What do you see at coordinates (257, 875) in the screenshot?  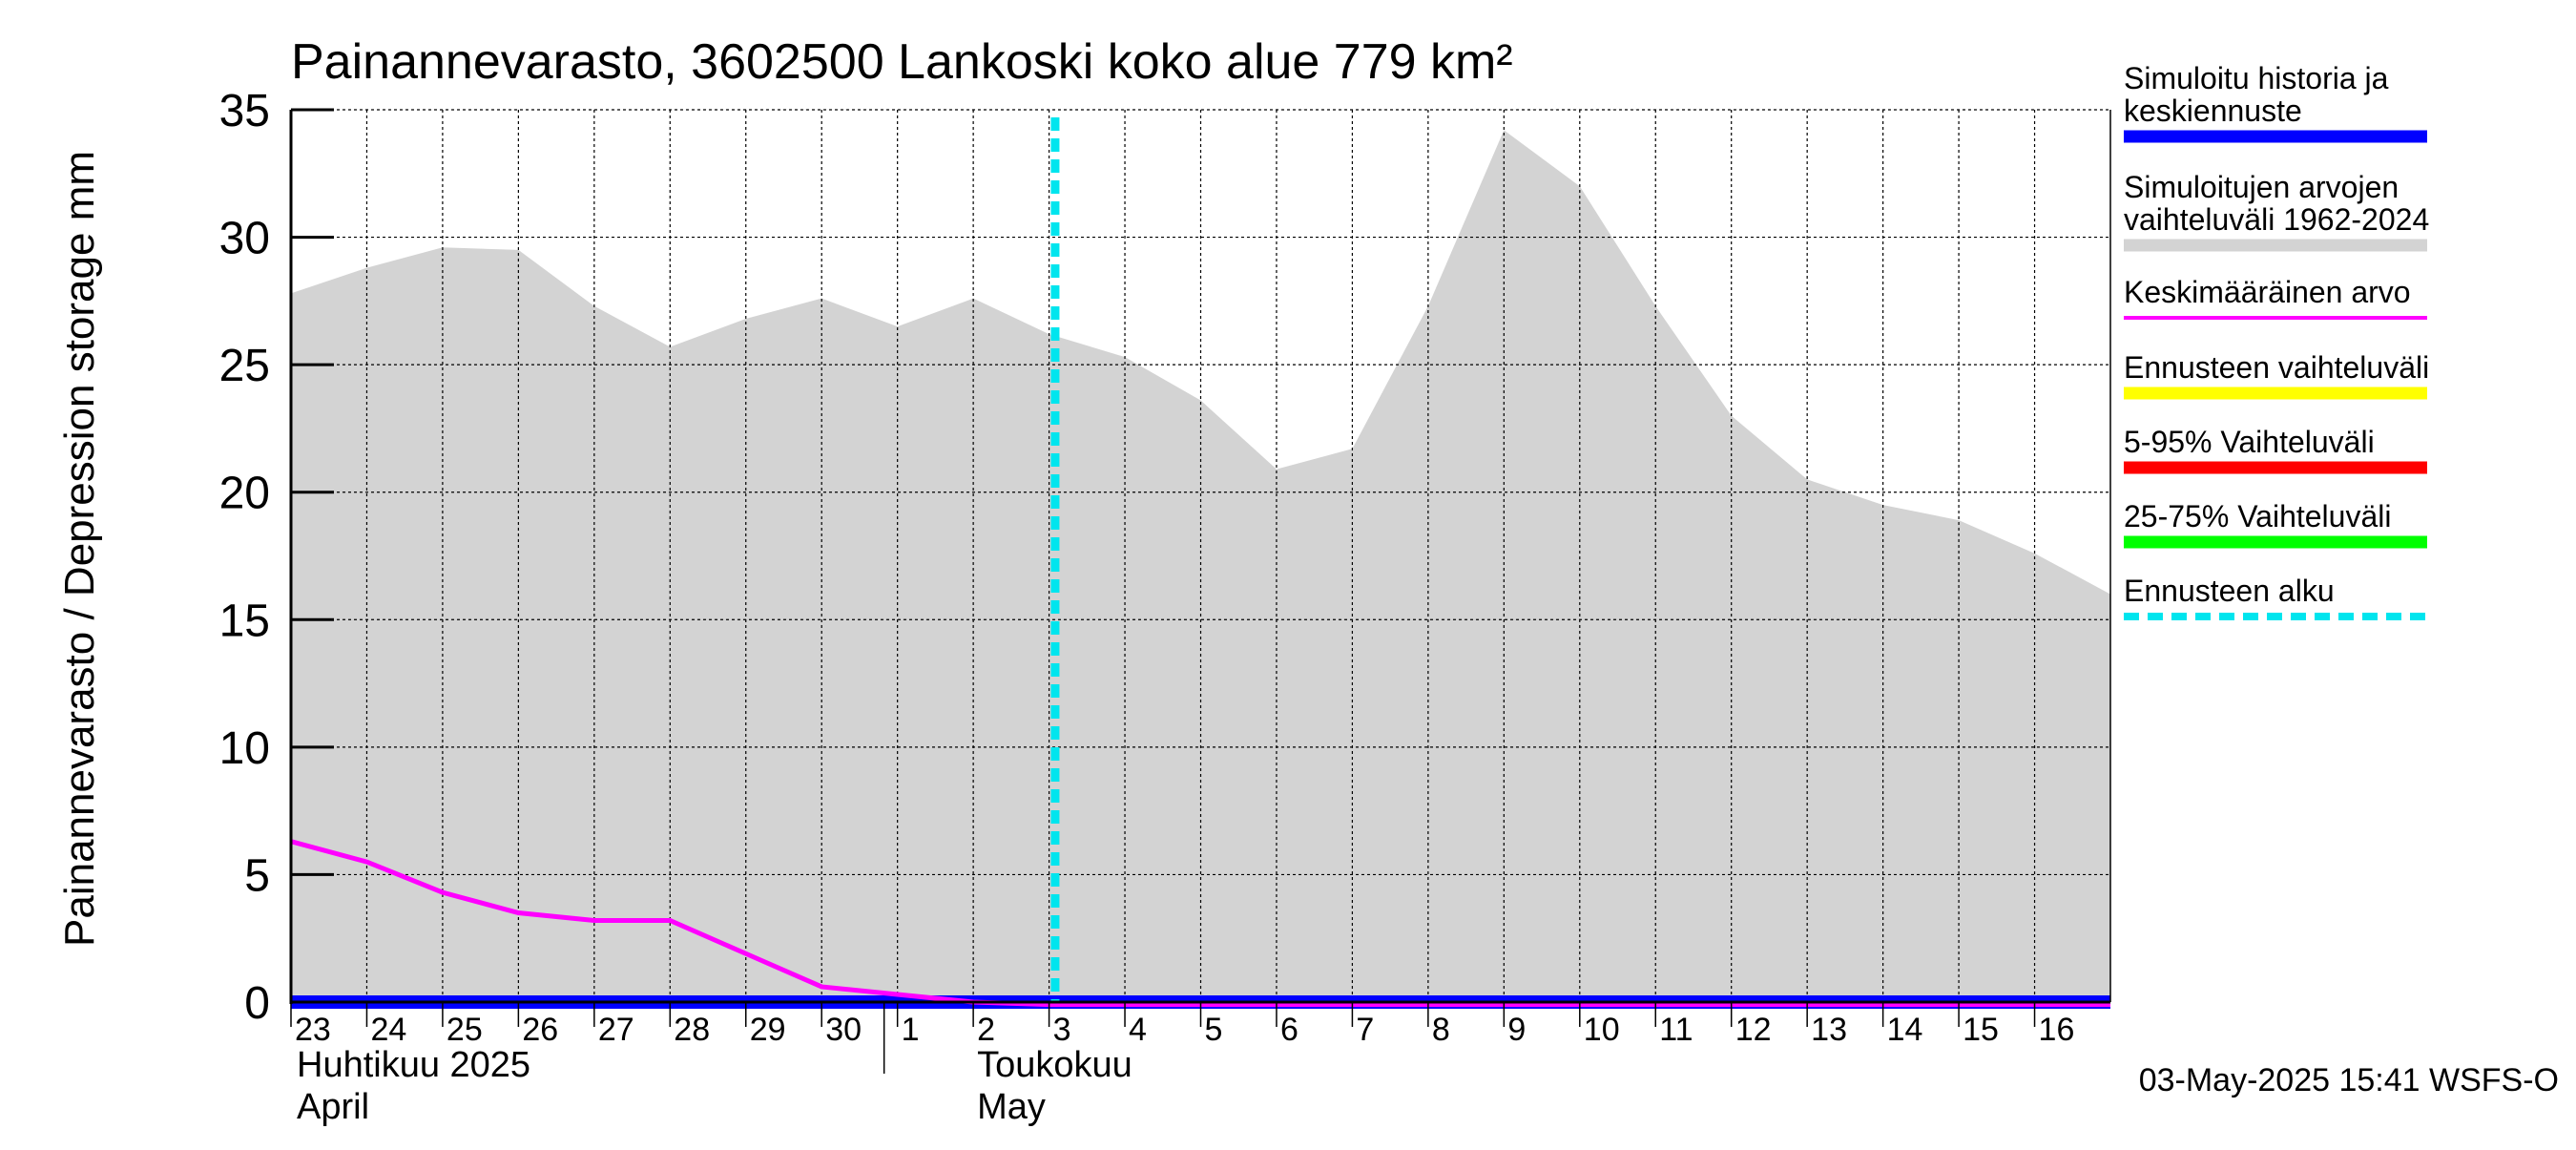 I see `y-tick-label: 5` at bounding box center [257, 875].